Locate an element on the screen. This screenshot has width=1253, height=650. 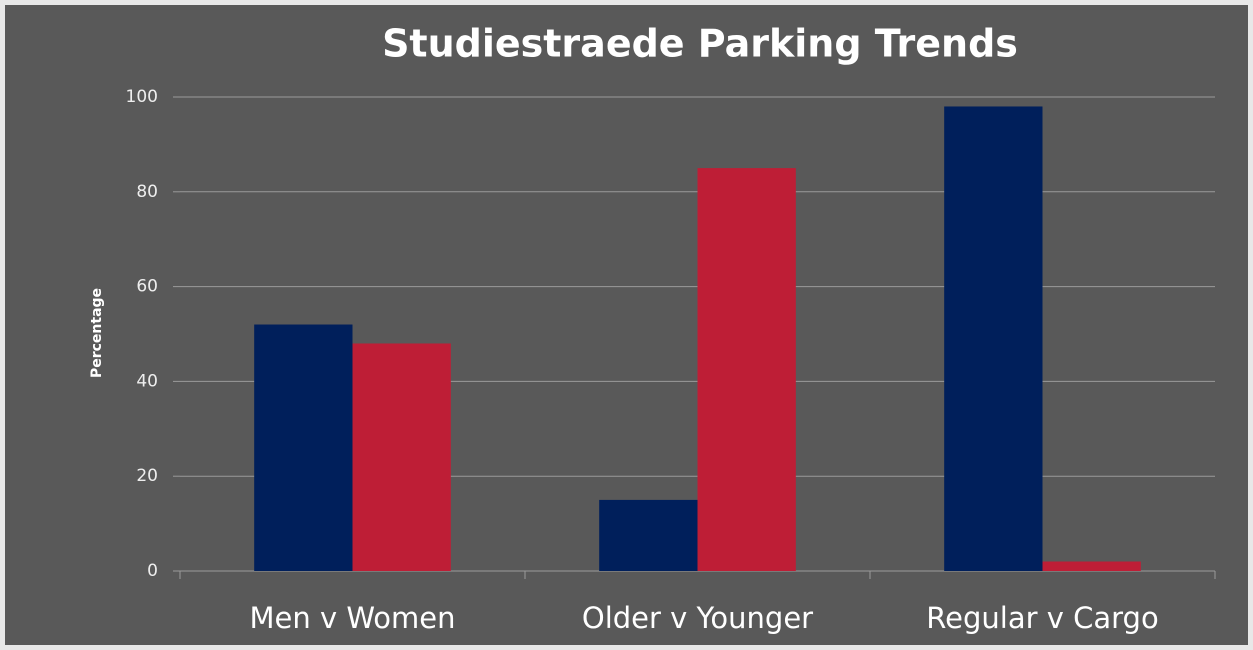
y-tick-label: 80 is located at coordinates (147, 192).